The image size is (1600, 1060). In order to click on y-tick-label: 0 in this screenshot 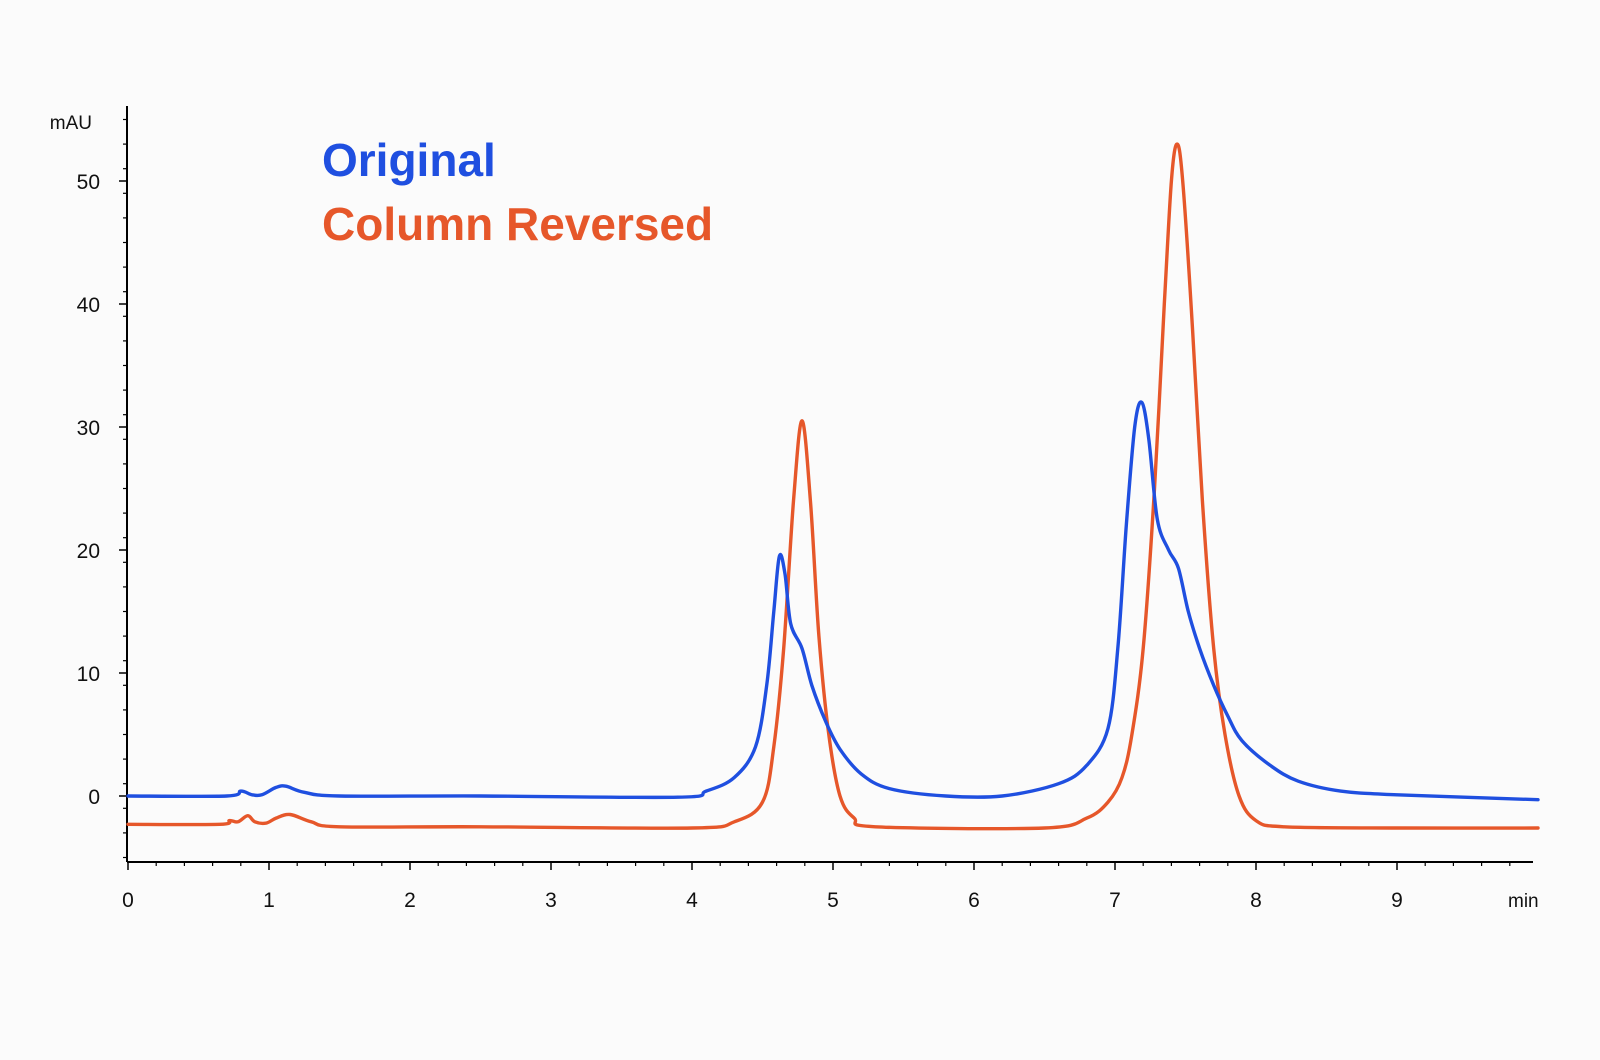, I will do `click(94, 797)`.